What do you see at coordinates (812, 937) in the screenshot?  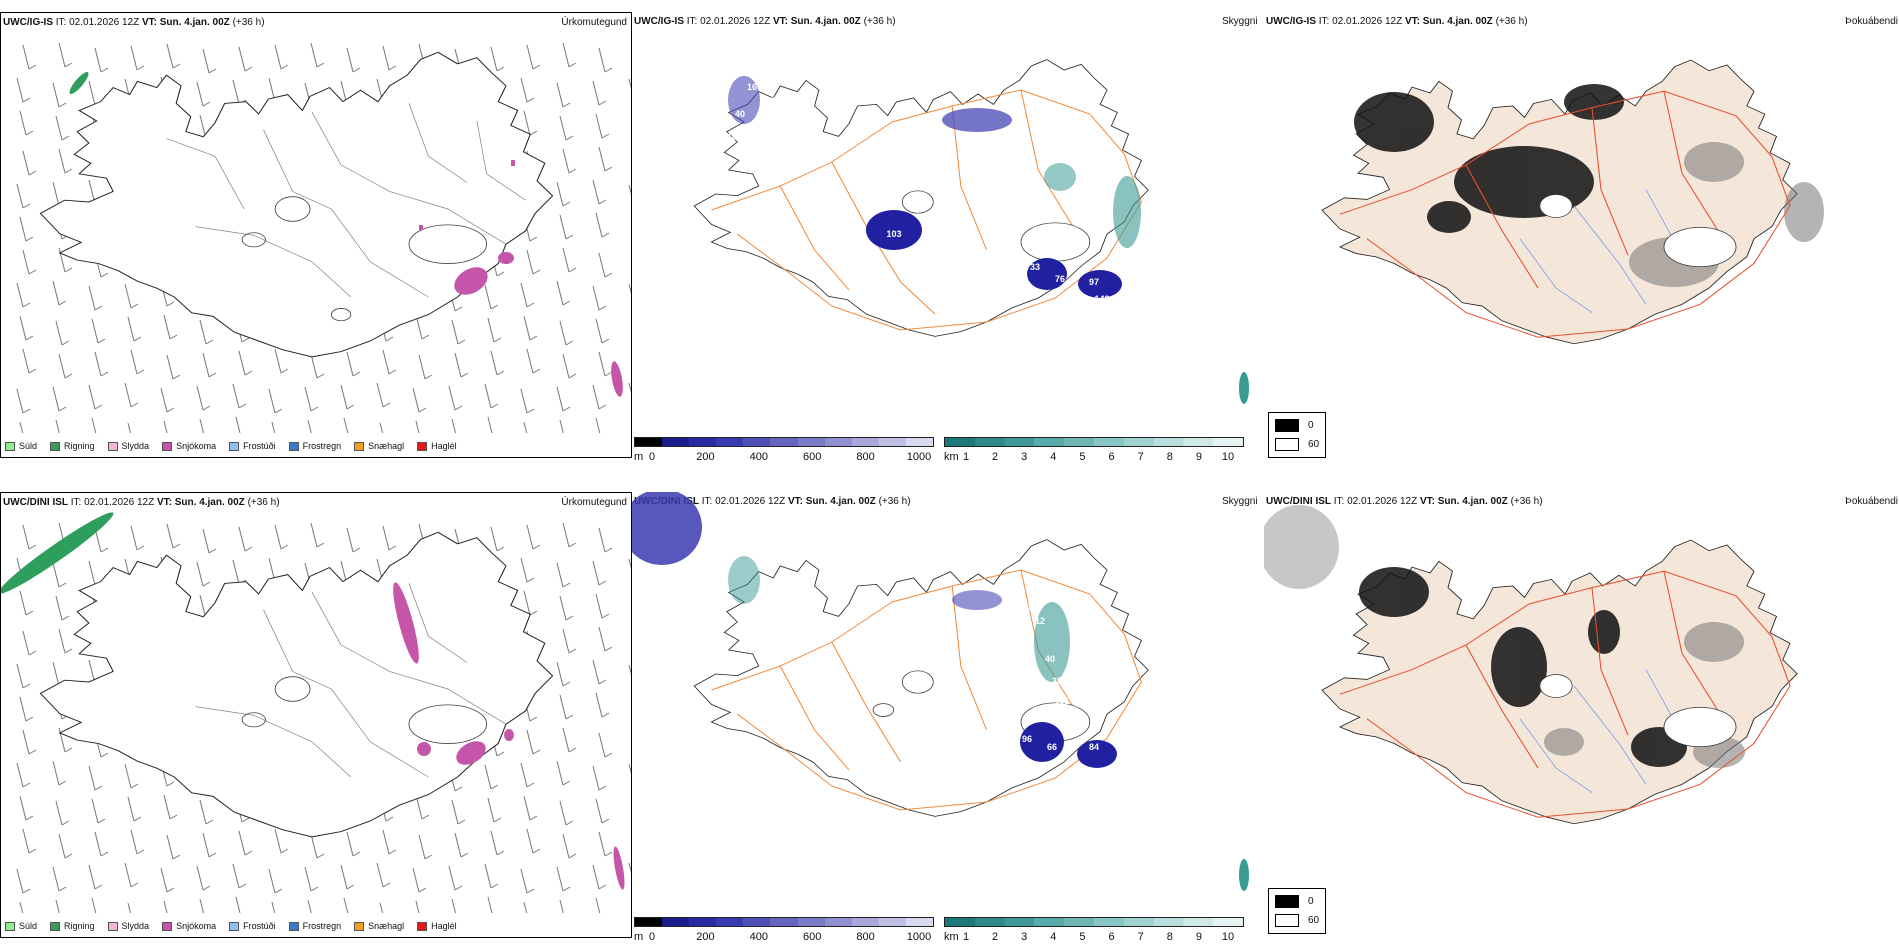 I see `colorbar-tick: 600` at bounding box center [812, 937].